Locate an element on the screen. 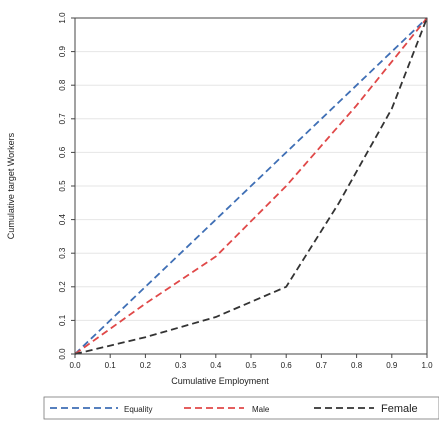 The image size is (439, 425). y-tick-label: 0.8 is located at coordinates (62, 85).